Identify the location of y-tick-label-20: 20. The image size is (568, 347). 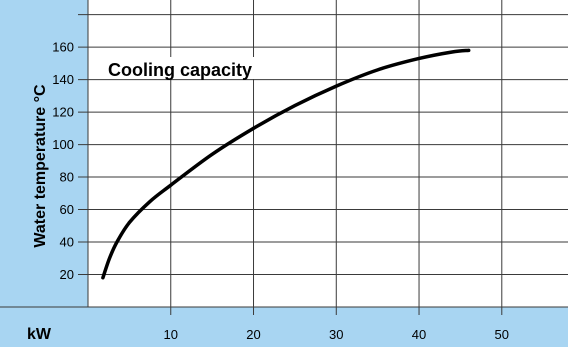
(67, 274).